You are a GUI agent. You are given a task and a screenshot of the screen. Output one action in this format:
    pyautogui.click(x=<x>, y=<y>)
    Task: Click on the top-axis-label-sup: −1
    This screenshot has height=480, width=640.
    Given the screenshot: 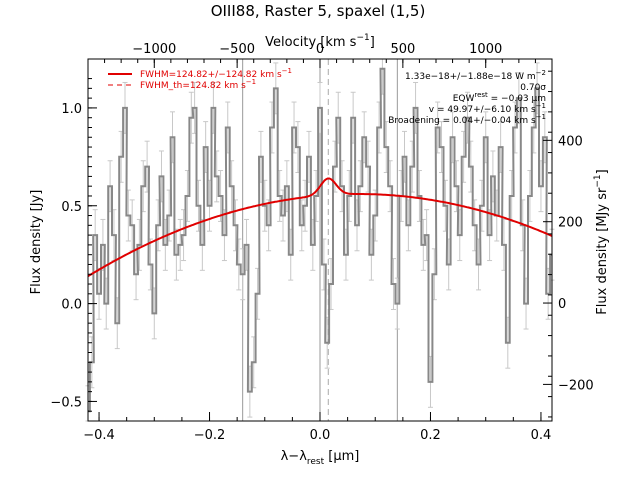 What is the action you would take?
    pyautogui.click(x=362, y=38)
    